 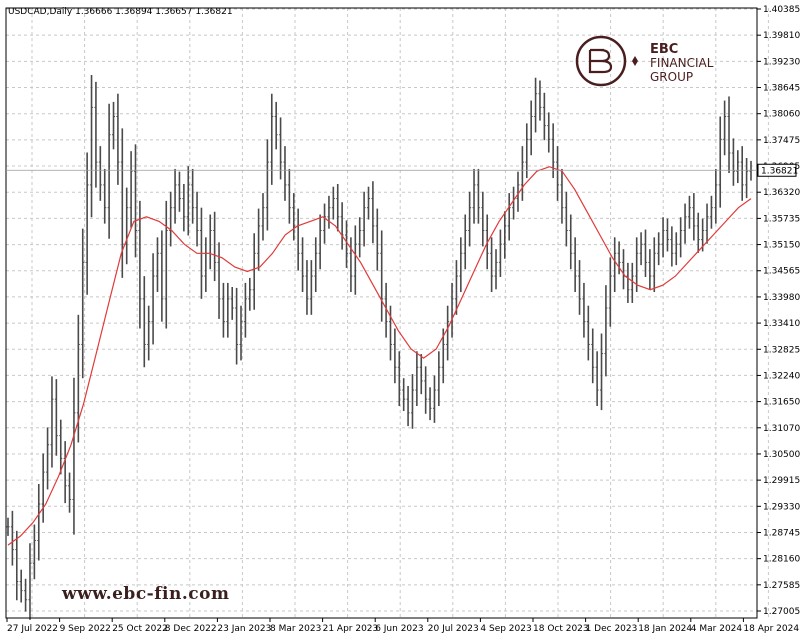 What do you see at coordinates (505, 629) in the screenshot?
I see `x-tick-label: 4 Sep 2023` at bounding box center [505, 629].